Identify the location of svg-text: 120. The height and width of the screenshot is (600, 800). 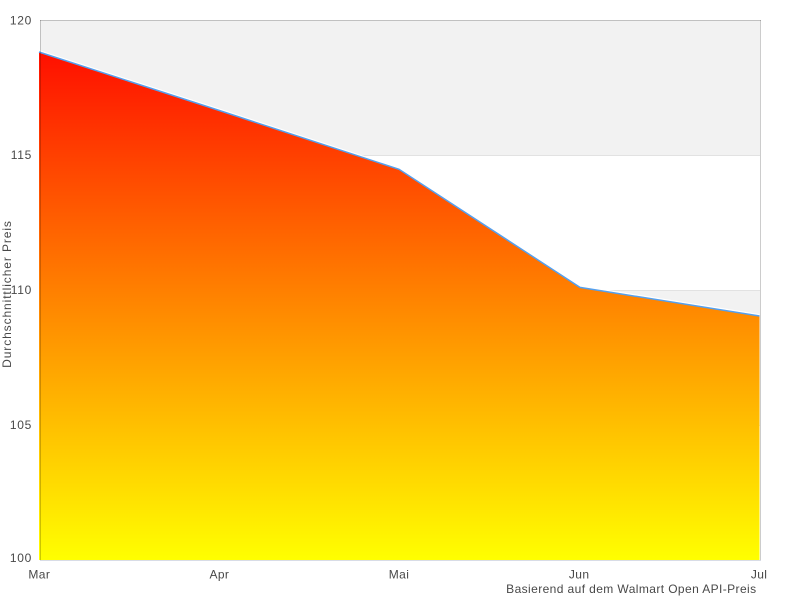
(21, 21).